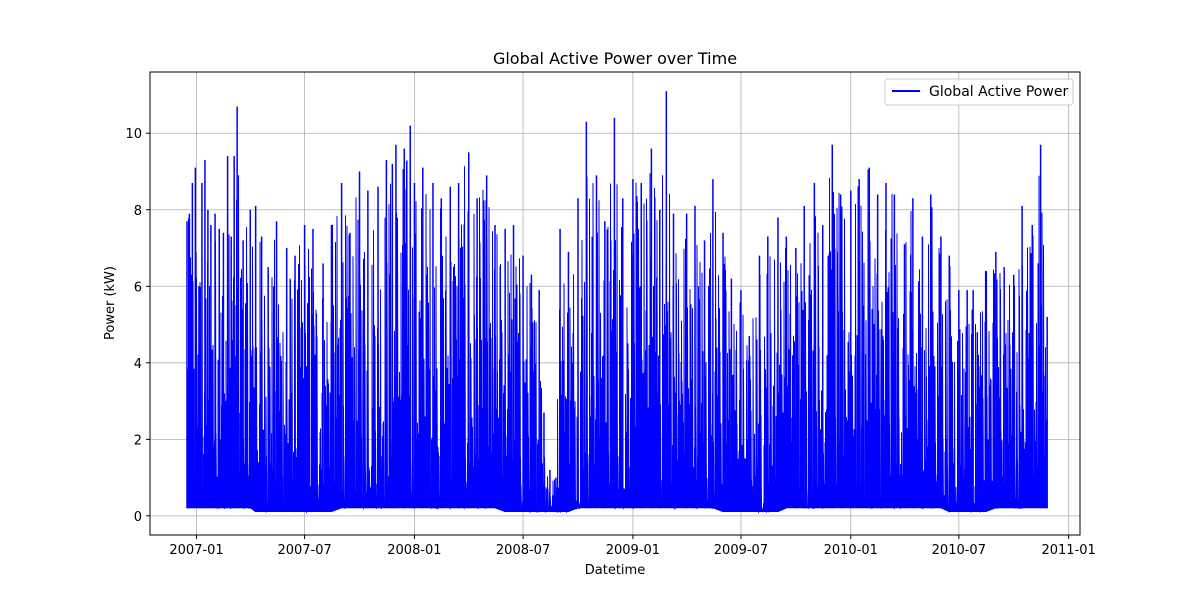 The height and width of the screenshot is (600, 1200). Describe the element at coordinates (133, 134) in the screenshot. I see `y-tick-label: 10` at that location.